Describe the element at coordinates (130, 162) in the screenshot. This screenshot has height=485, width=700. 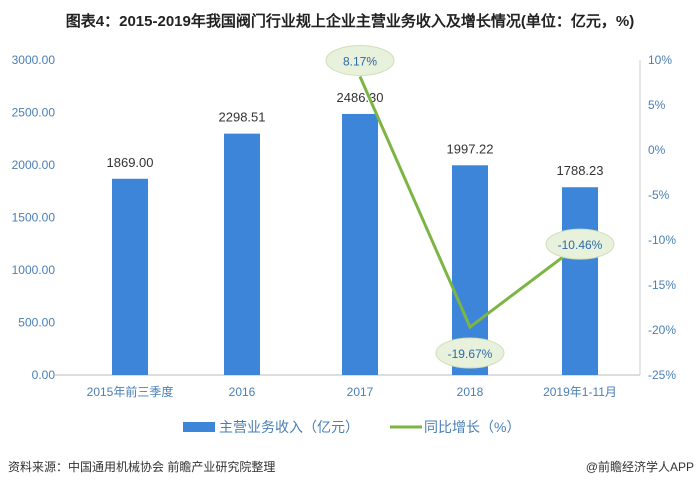
I see `bar-data-label: 1869.00` at that location.